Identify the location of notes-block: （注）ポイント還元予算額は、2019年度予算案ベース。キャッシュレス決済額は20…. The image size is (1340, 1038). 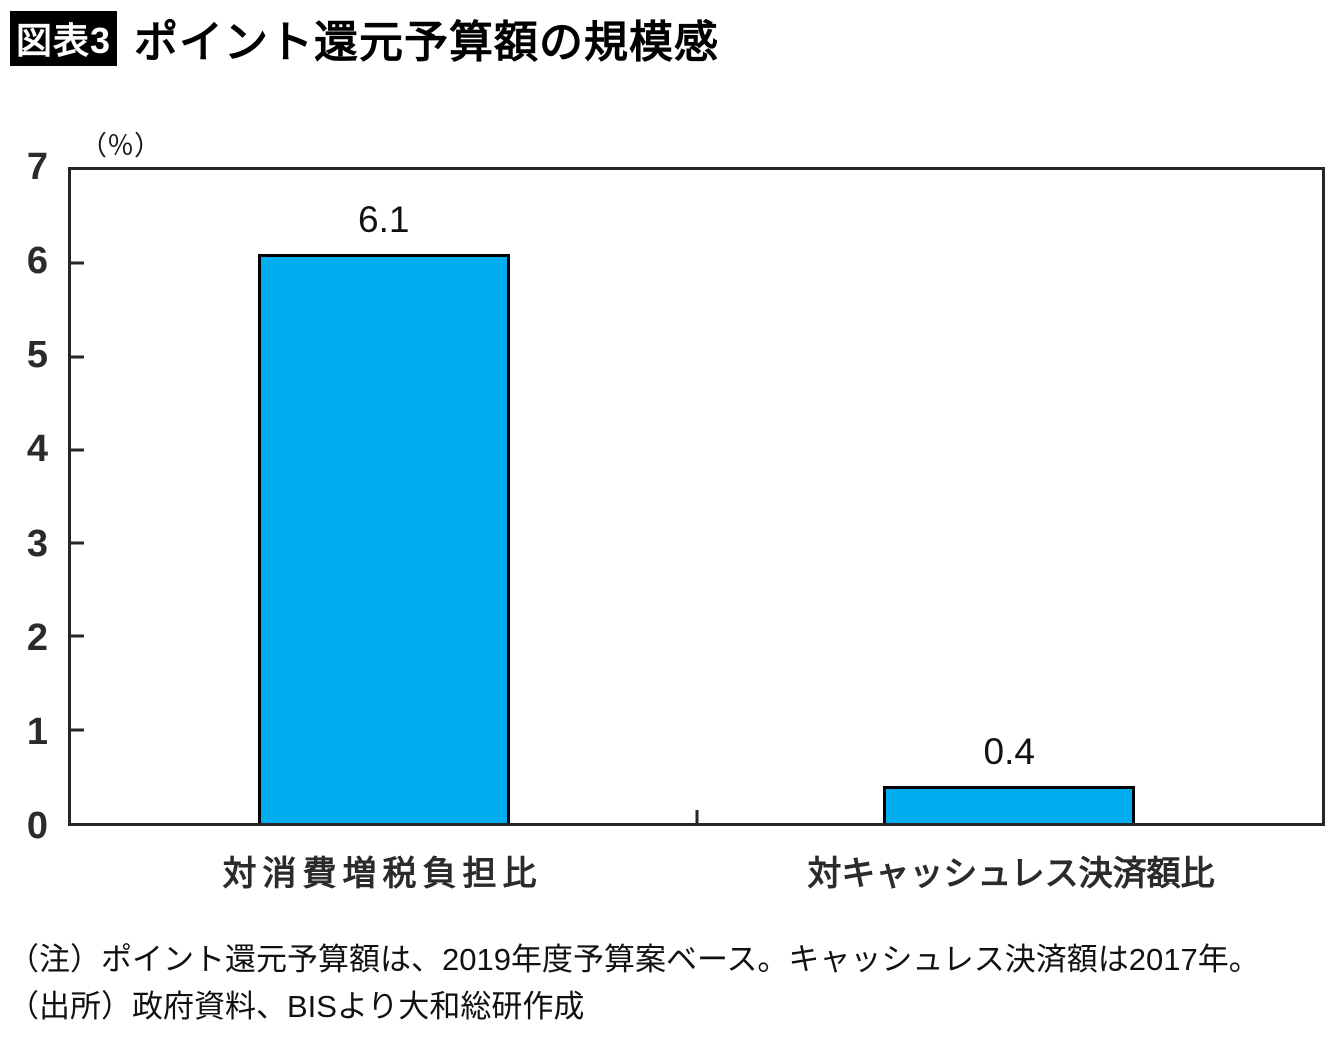
(673, 983).